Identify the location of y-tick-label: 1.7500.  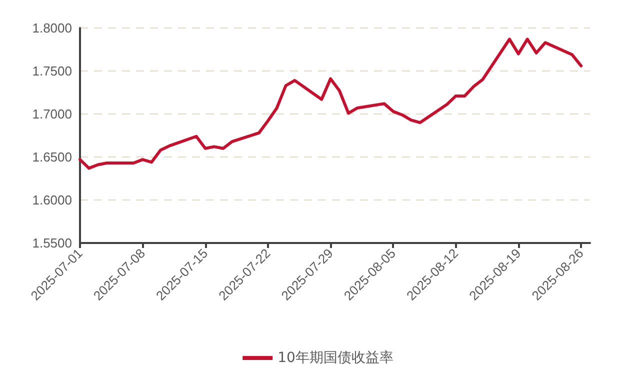
(52, 71).